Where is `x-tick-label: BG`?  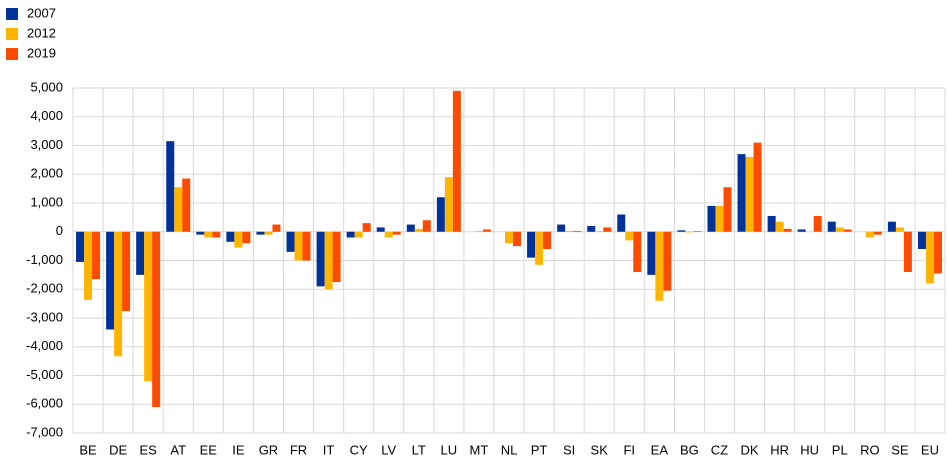
x-tick-label: BG is located at coordinates (689, 449).